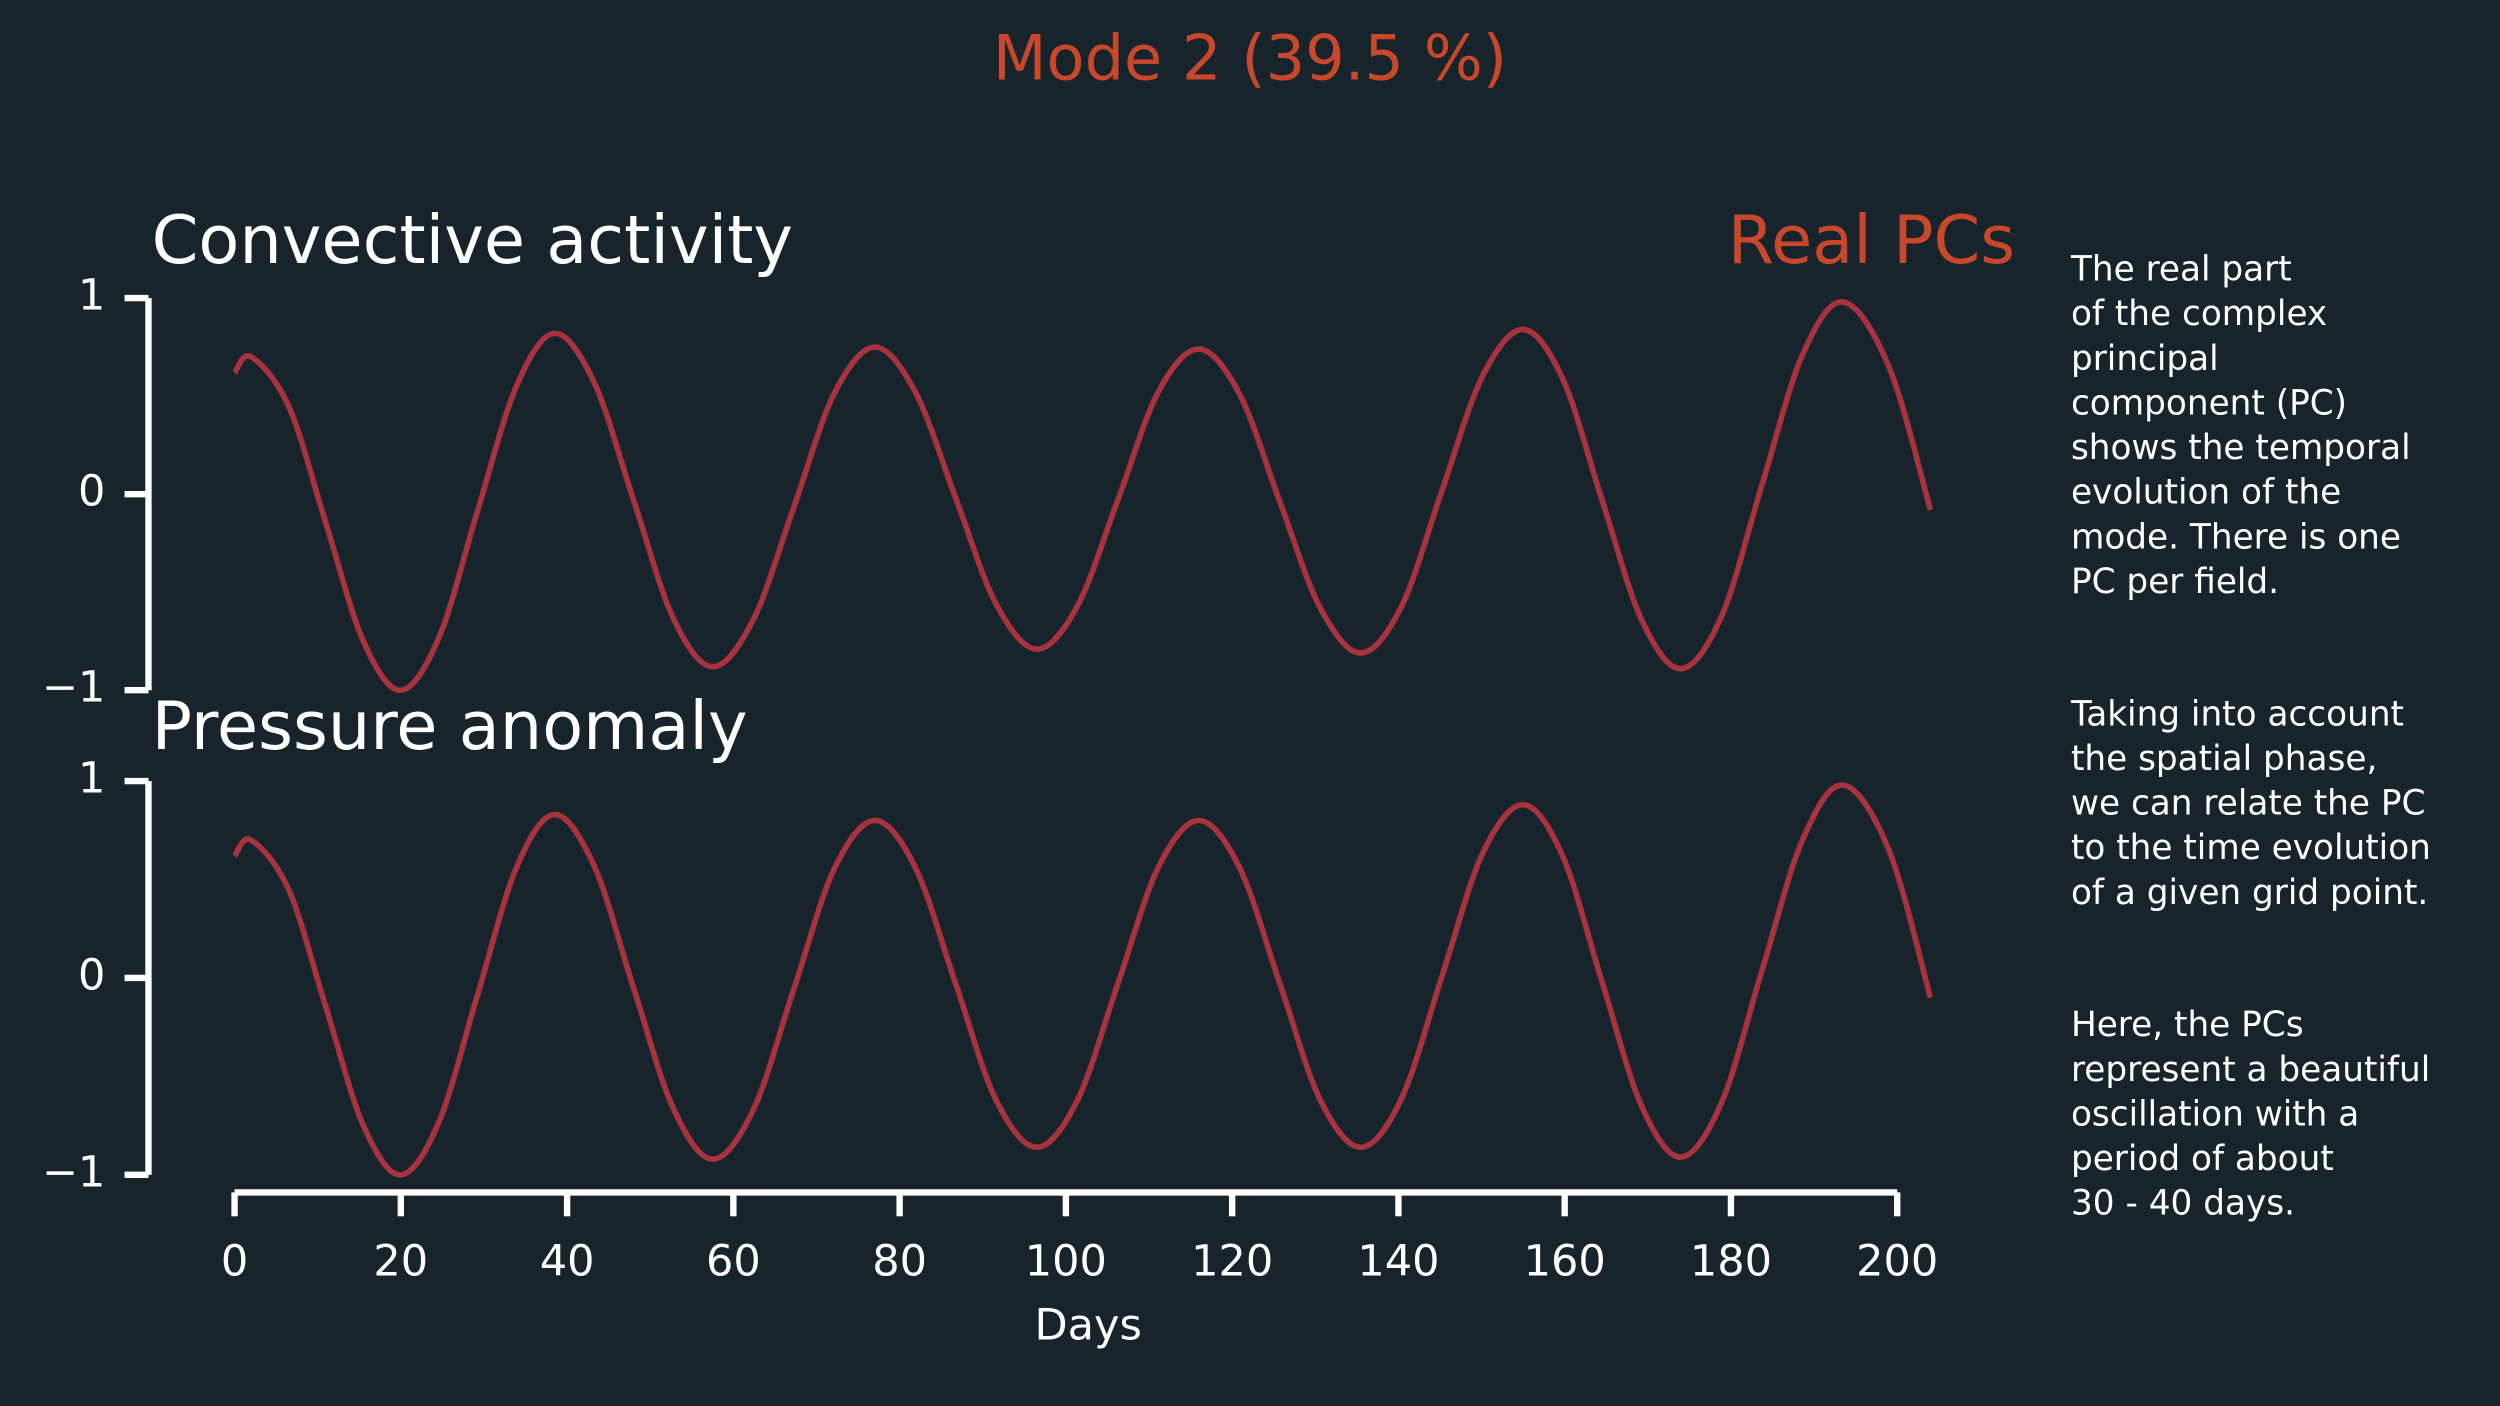 The image size is (2500, 1406). What do you see at coordinates (2199, 314) in the screenshot?
I see `note-line: of the complex` at bounding box center [2199, 314].